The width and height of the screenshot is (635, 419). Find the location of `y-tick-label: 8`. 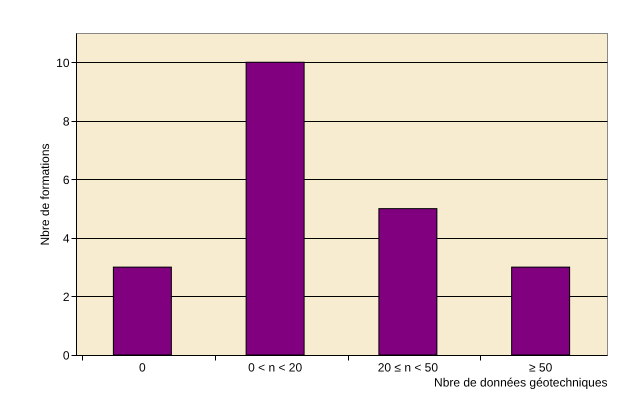

y-tick-label: 8 is located at coordinates (66, 121).